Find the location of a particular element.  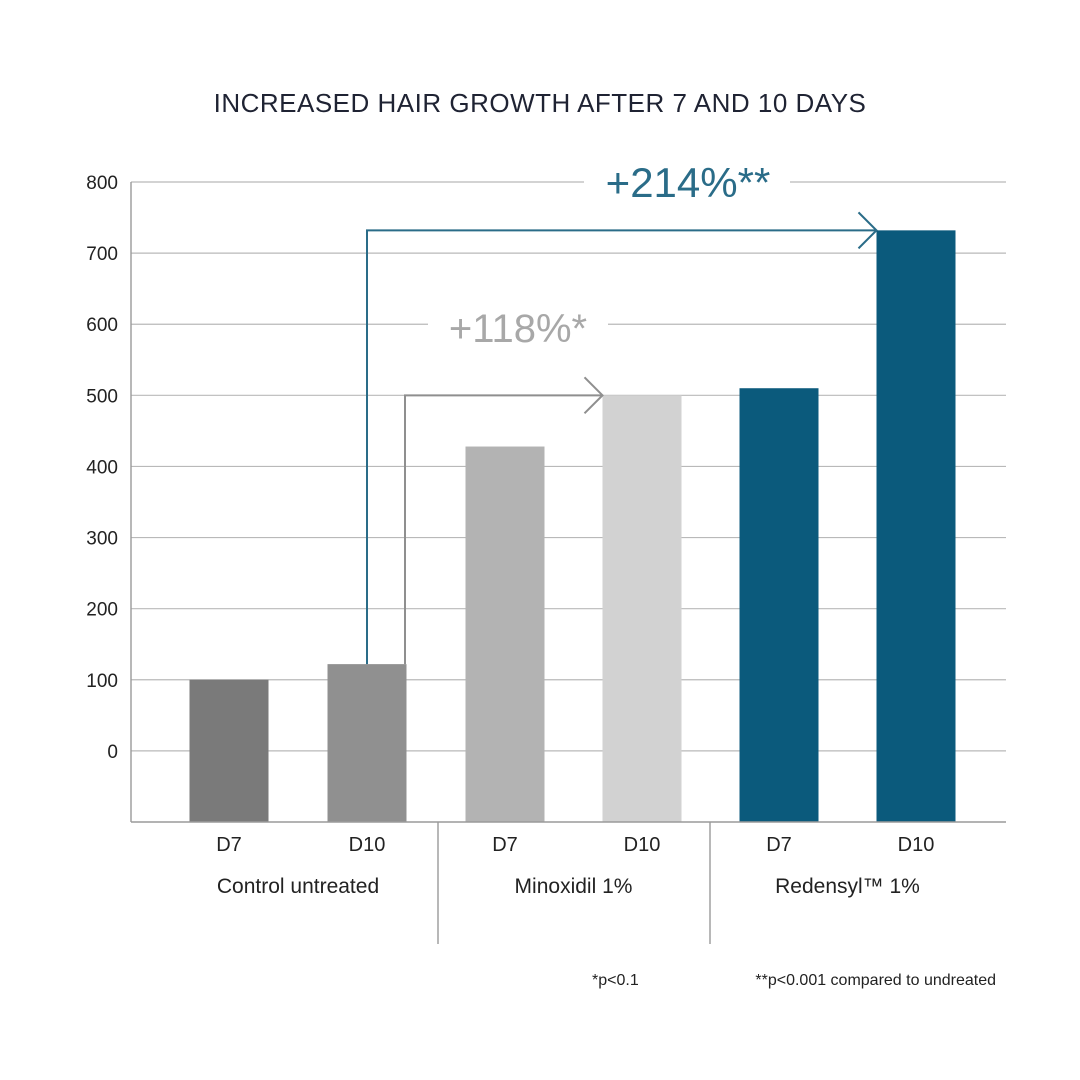

annotation-label: +214%** is located at coordinates (688, 182).